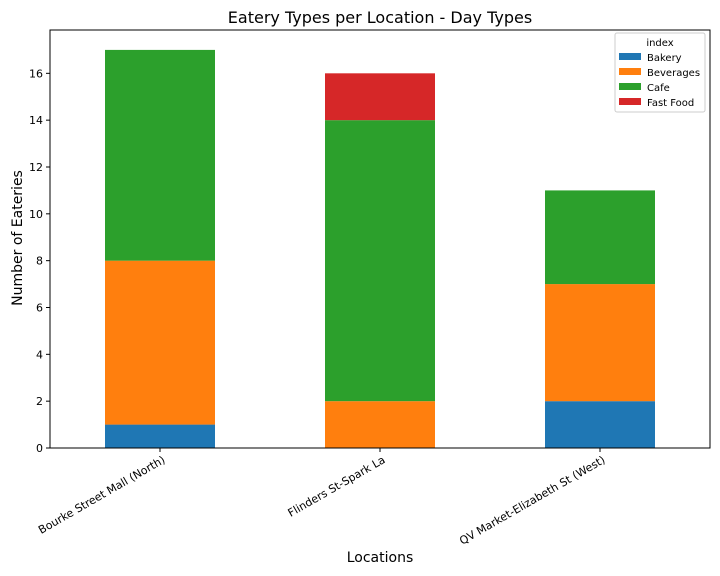 The image size is (720, 576). Describe the element at coordinates (39, 401) in the screenshot. I see `y-tick-label: 2` at that location.